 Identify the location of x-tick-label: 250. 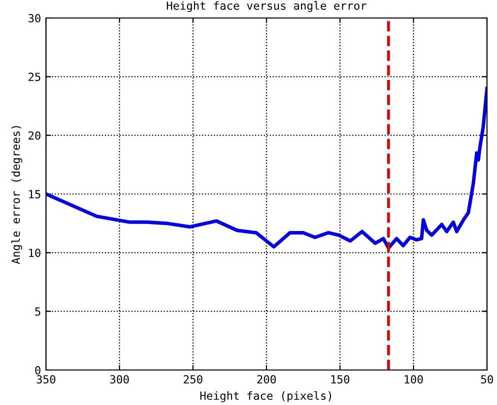
(193, 379).